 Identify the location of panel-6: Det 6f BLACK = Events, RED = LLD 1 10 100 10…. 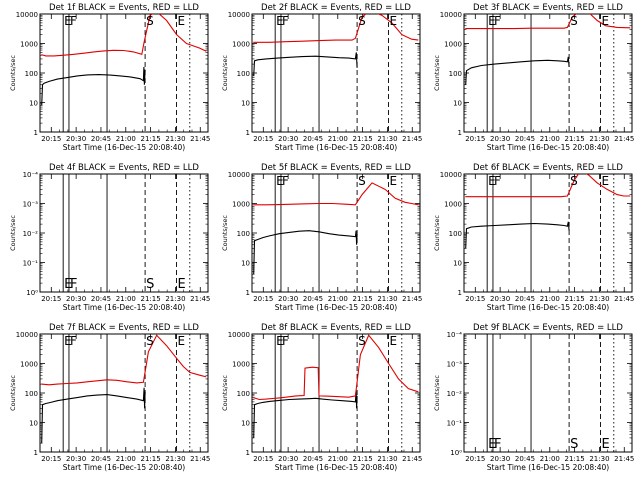
(533, 237).